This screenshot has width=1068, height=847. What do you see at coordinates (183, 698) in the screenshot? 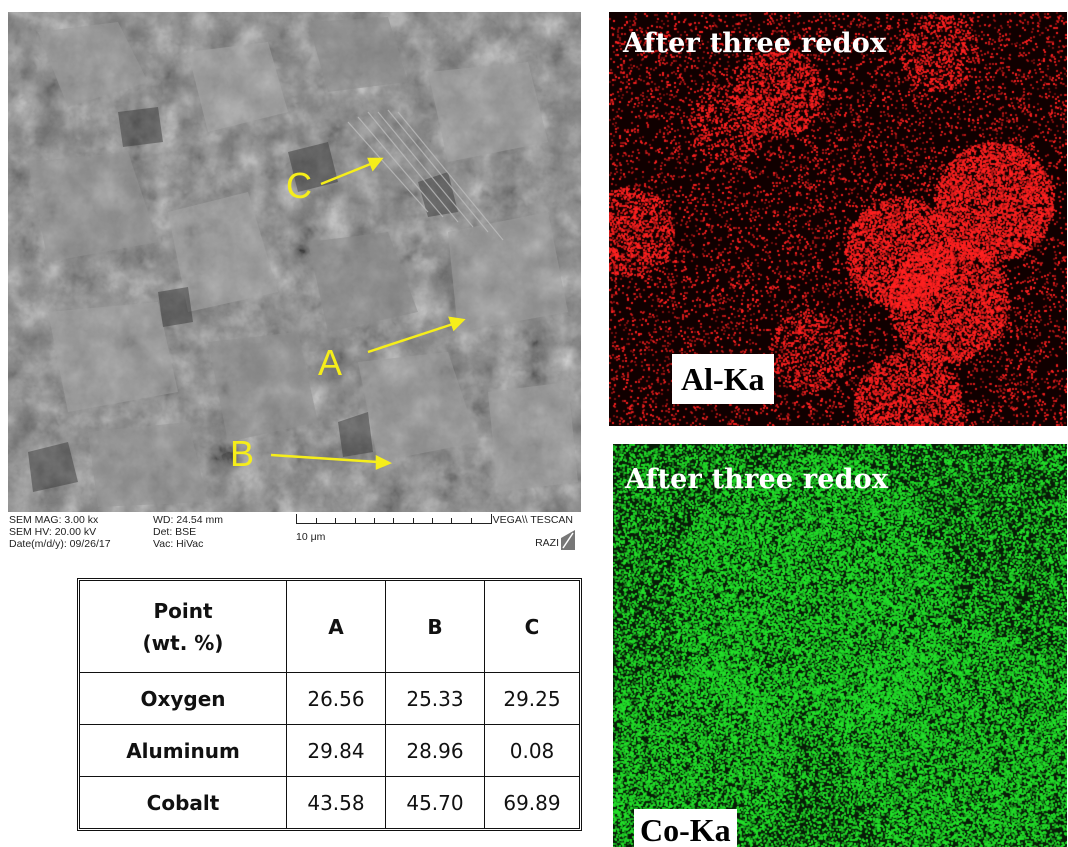
I see `row-label: Oxygen` at bounding box center [183, 698].